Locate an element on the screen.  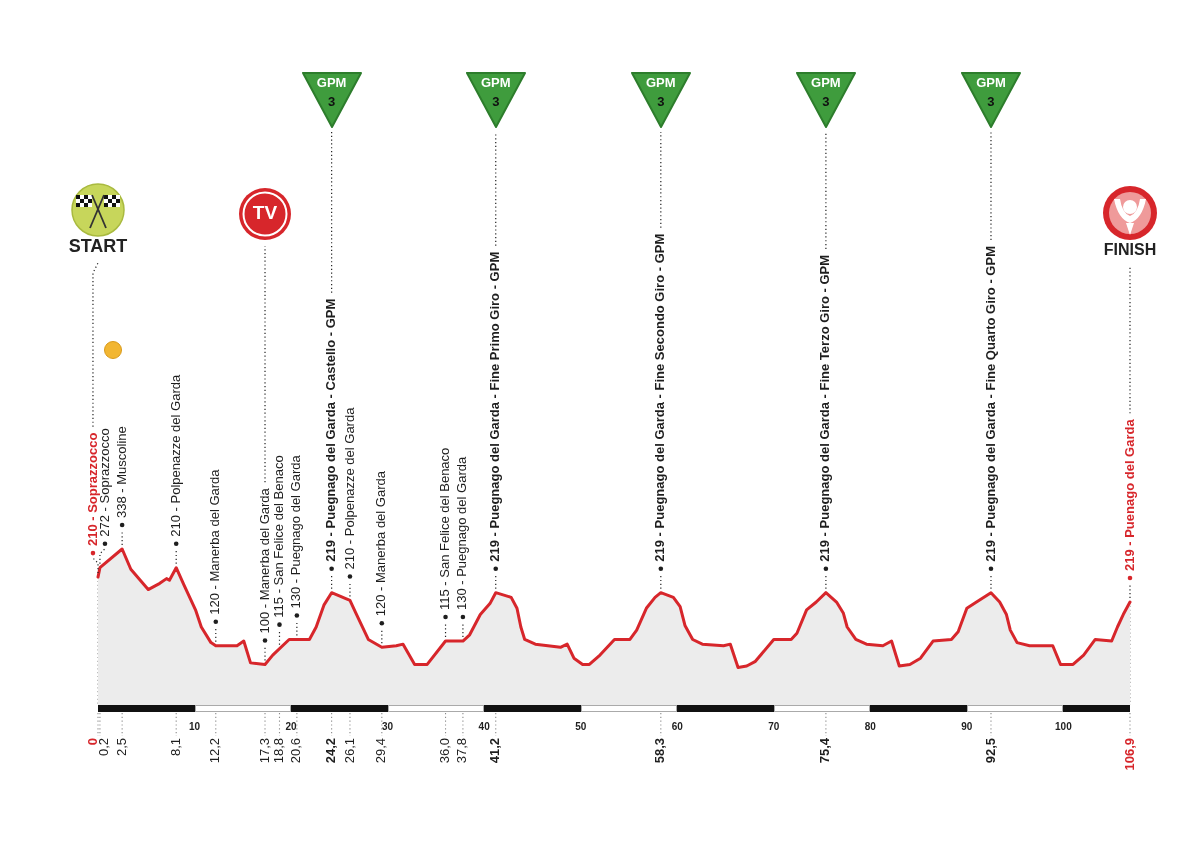
x2-tick-label: 17,3 is located at coordinates (264, 751).